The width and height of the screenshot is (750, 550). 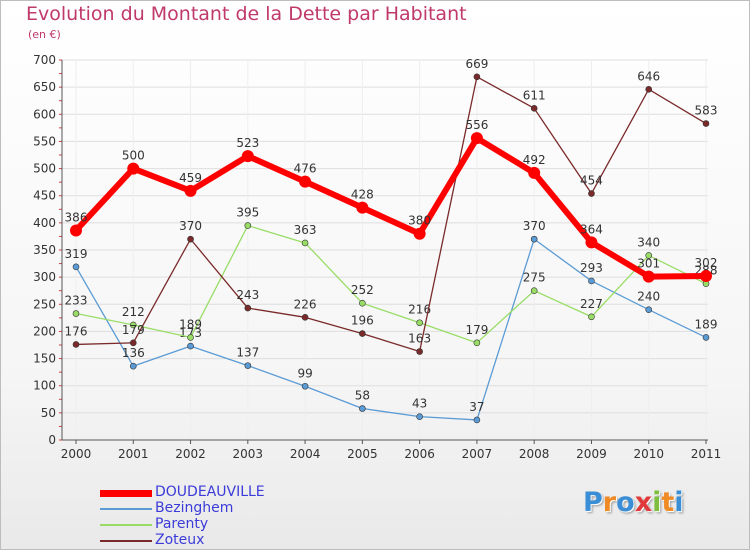 I want to click on y-tick-label: 400, so click(x=44, y=223).